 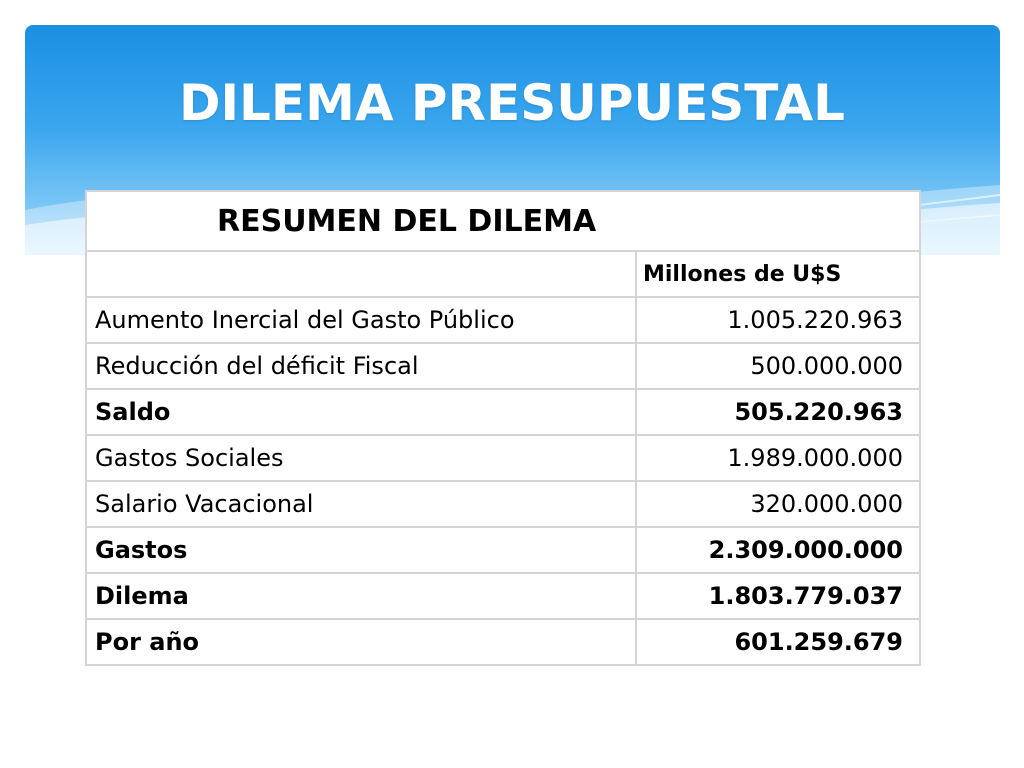 I want to click on table-row: Gastos Sociales 1.989.000.000, so click(x=503, y=458).